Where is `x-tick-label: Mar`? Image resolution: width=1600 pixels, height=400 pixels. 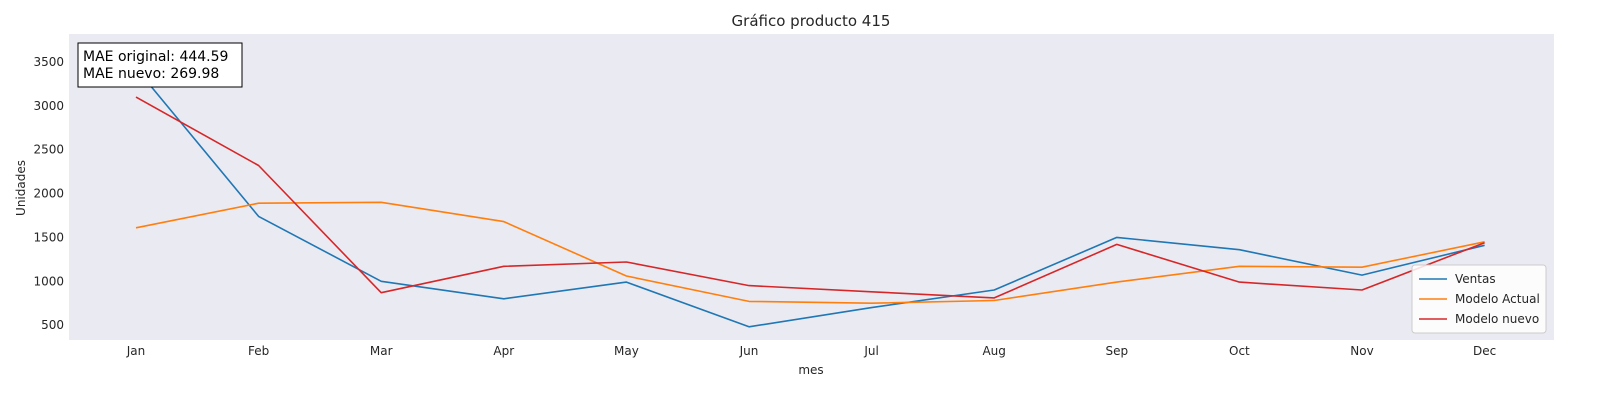 x-tick-label: Mar is located at coordinates (381, 351).